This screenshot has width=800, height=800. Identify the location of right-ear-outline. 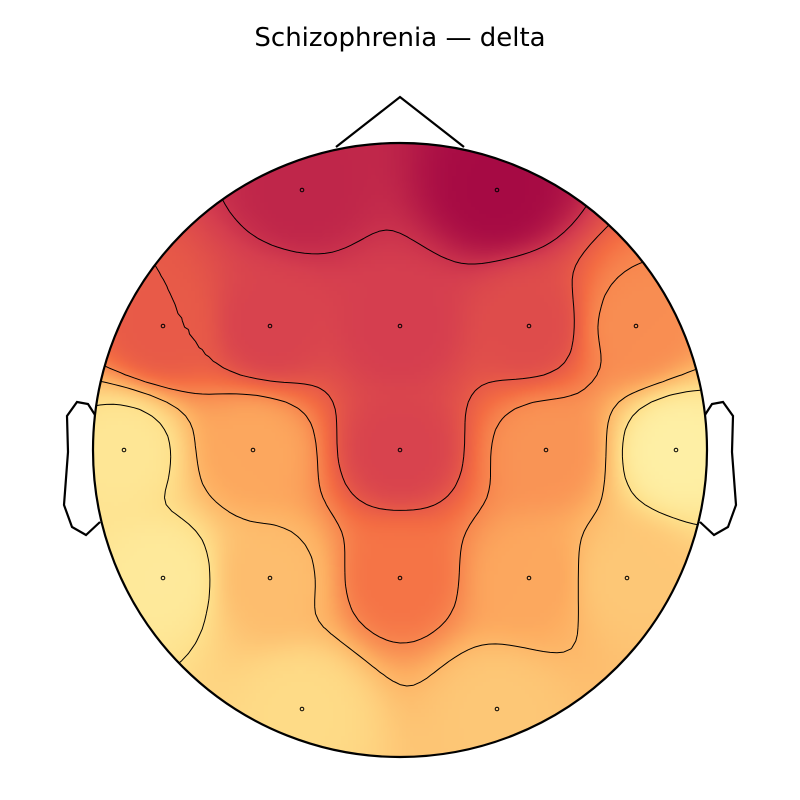
(718, 468).